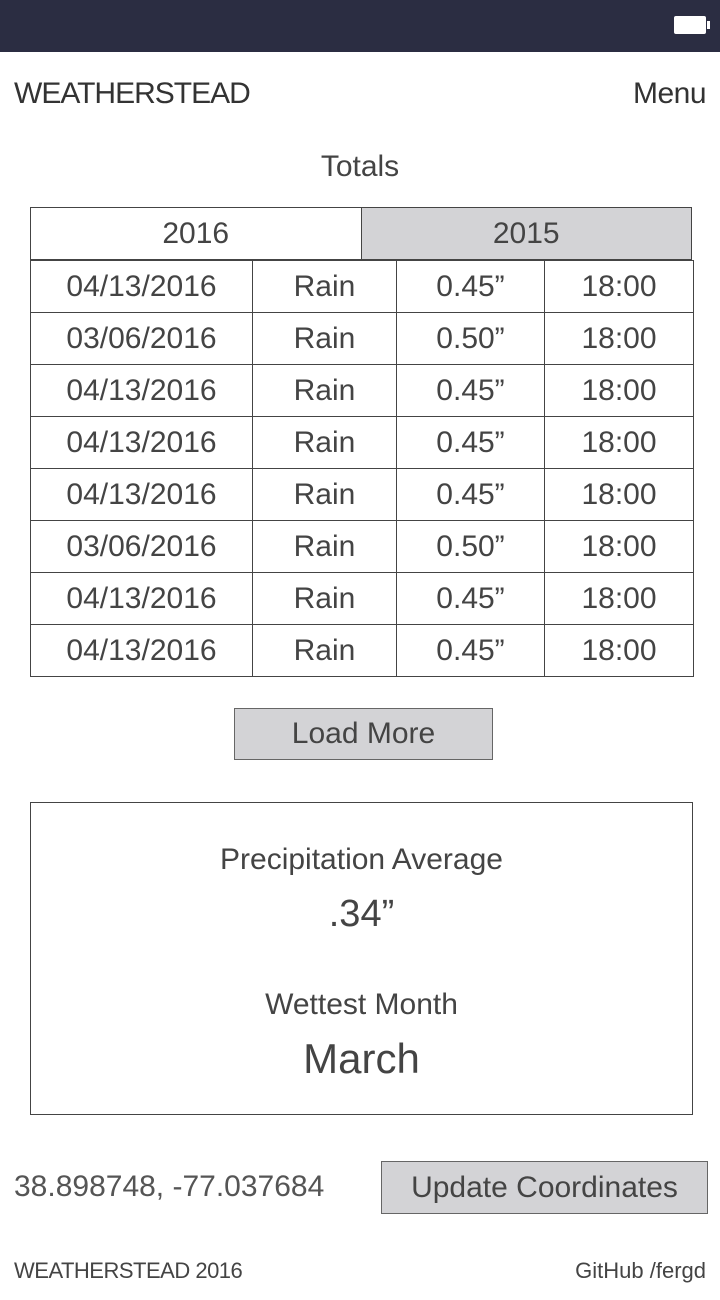  I want to click on precipitation-average-label: Precipitation Average, so click(361, 859).